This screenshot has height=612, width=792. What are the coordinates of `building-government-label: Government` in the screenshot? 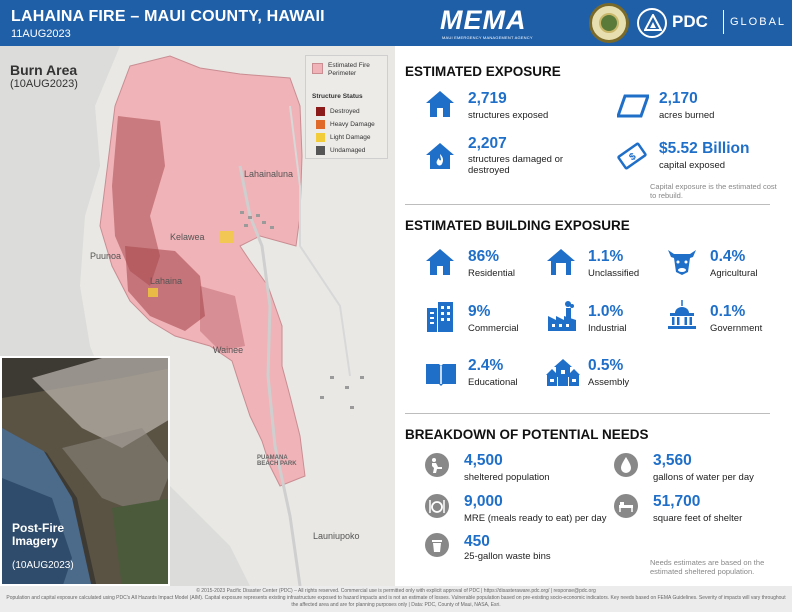 It's located at (736, 328).